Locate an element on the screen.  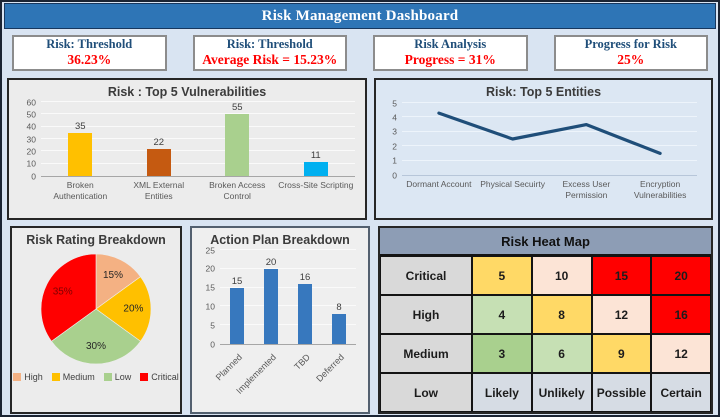
x-axis-label: TBD is located at coordinates (302, 362).